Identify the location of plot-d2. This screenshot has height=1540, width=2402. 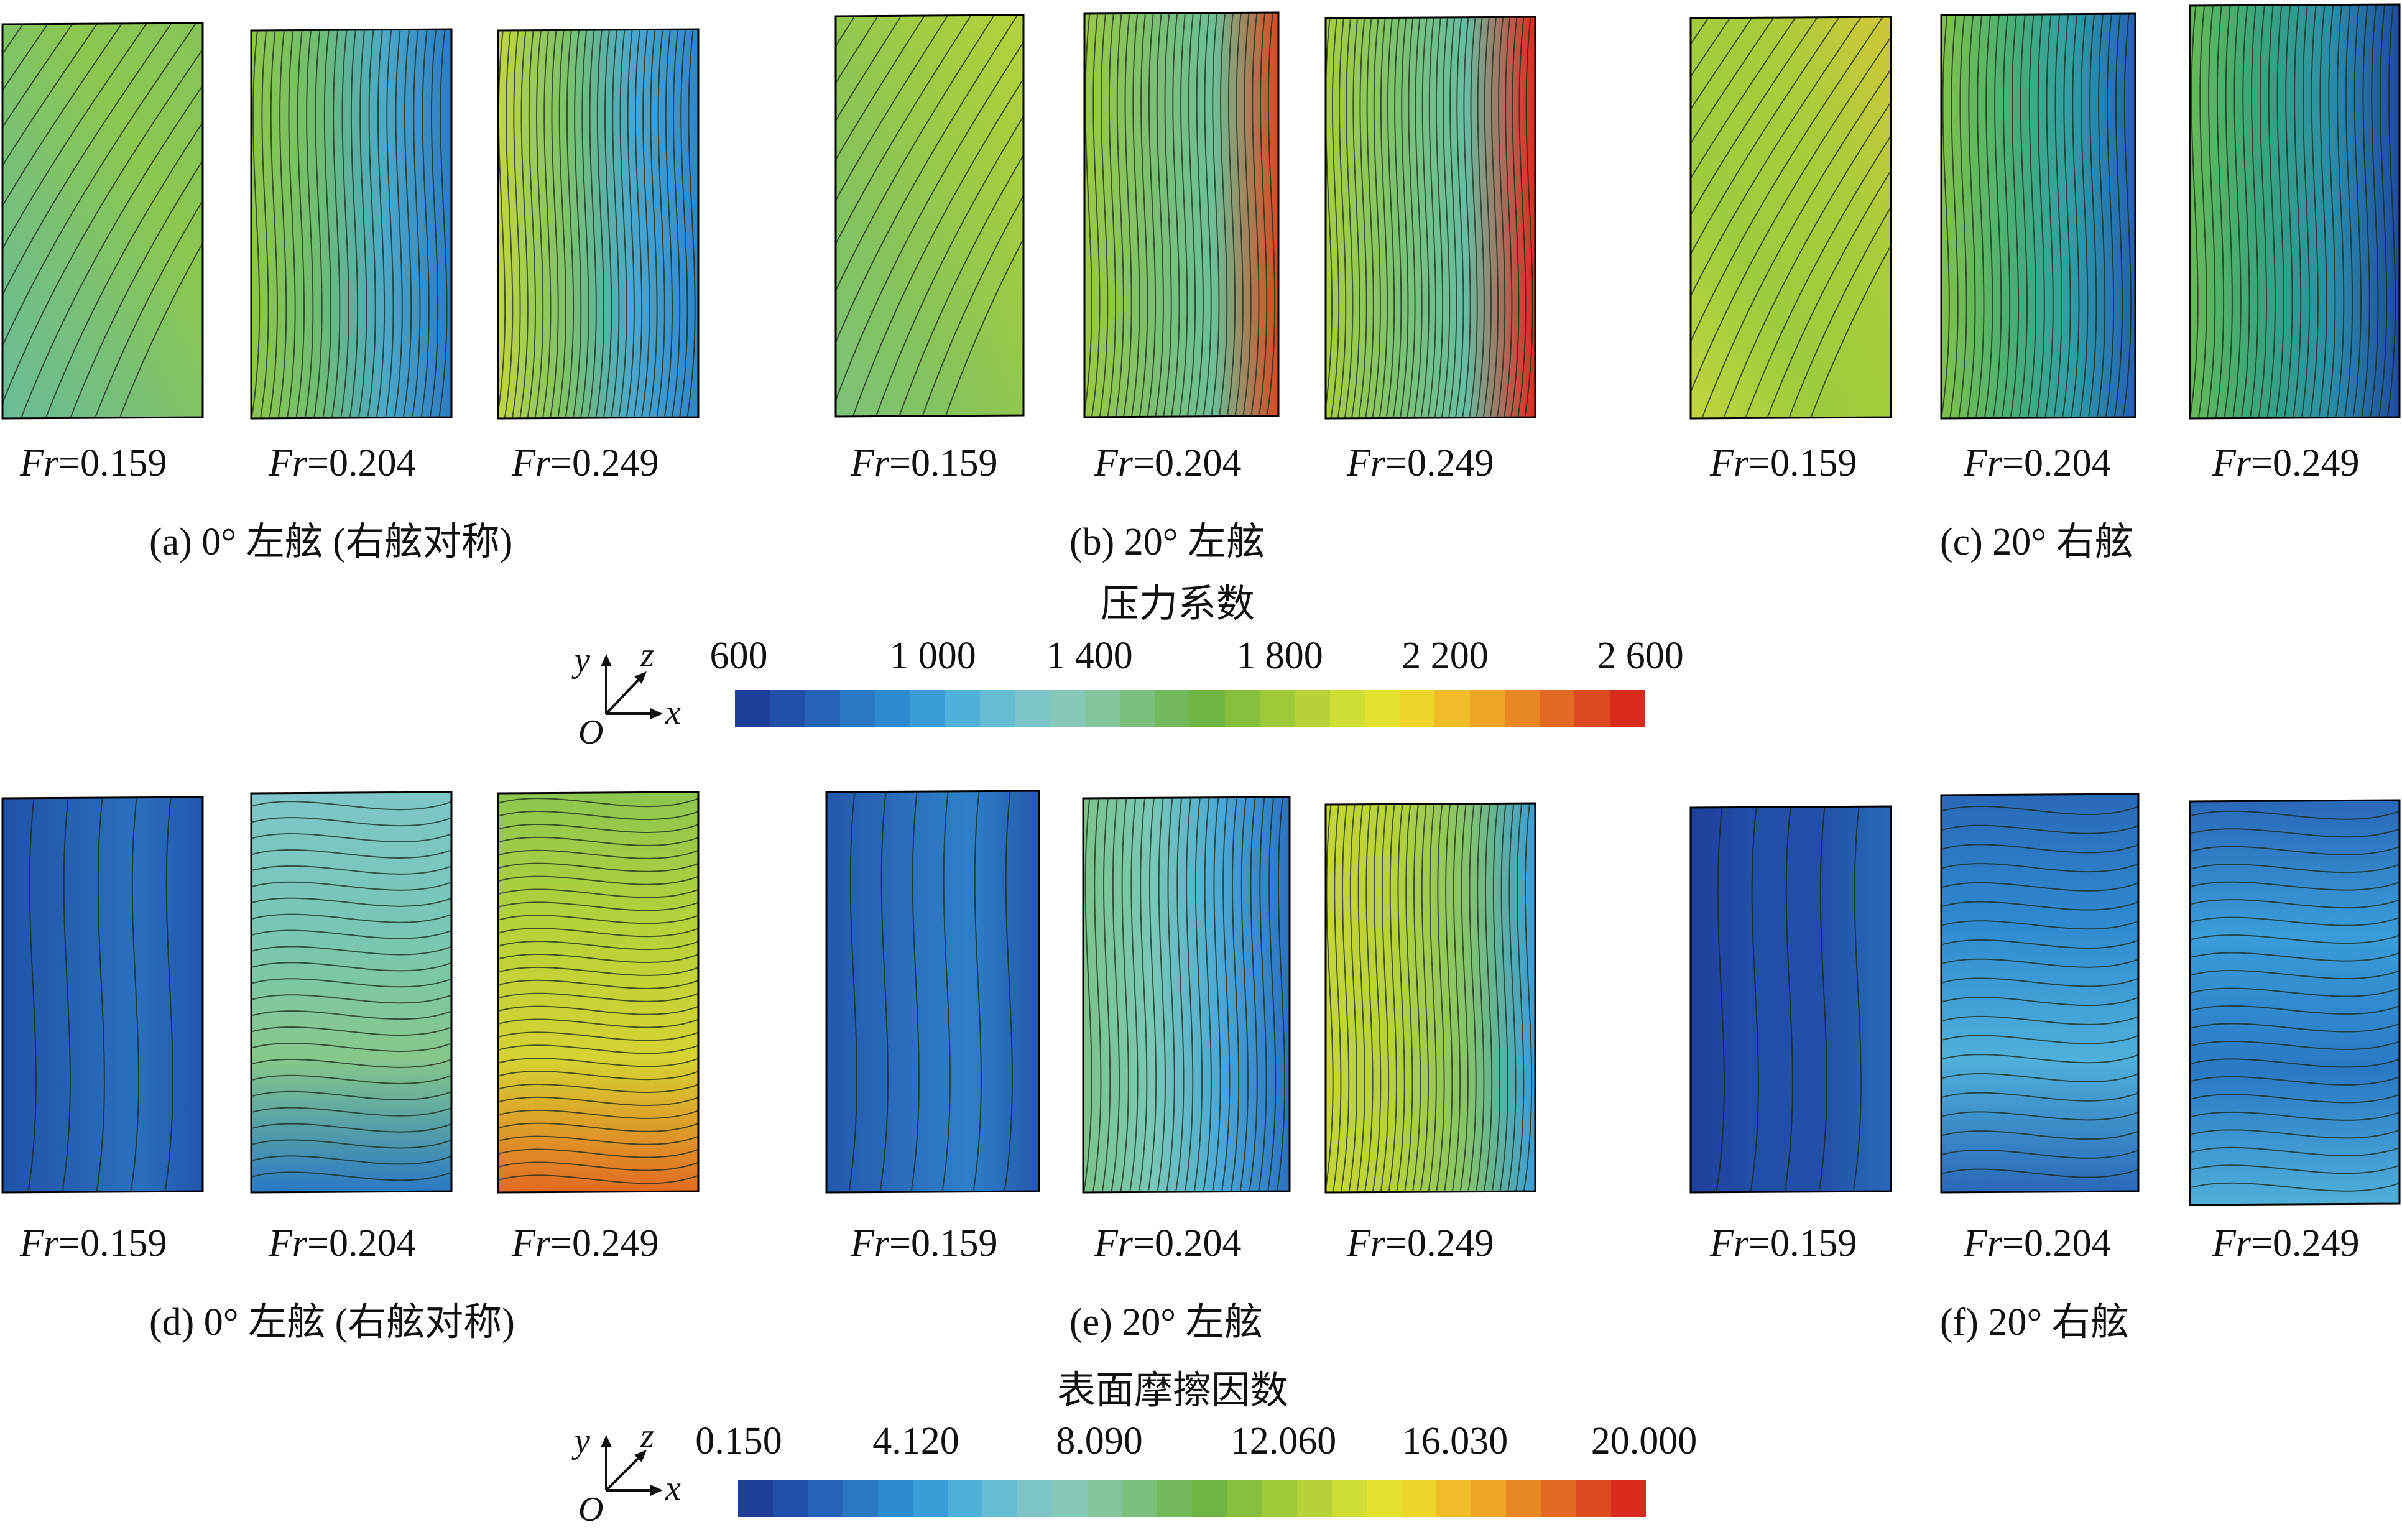
(351, 992).